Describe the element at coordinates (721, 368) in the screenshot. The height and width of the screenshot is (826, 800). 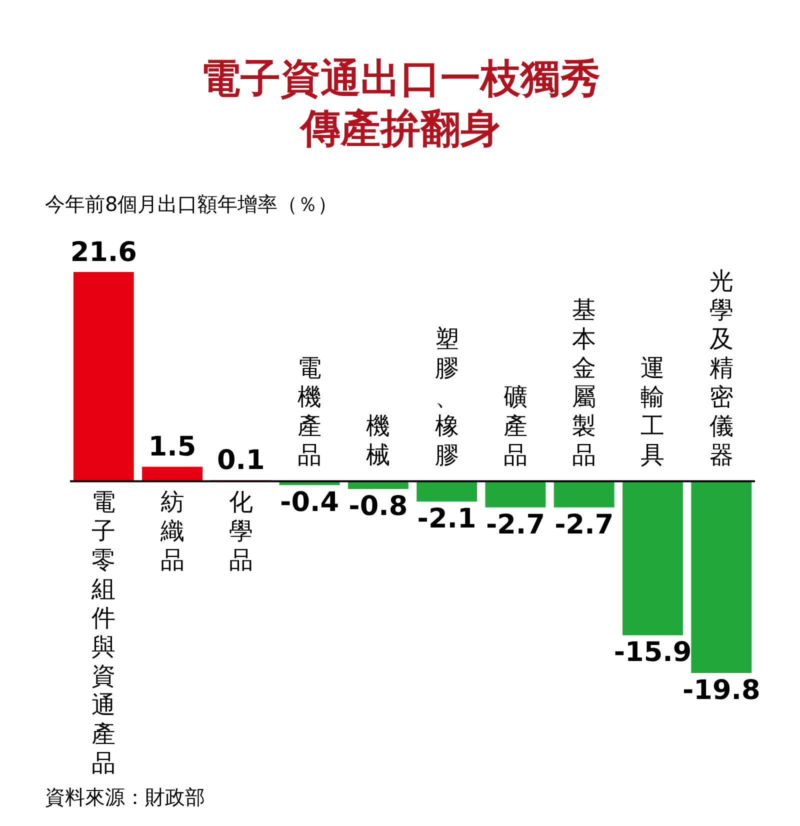
I see `x-tick-label: 光學及精密儀器` at that location.